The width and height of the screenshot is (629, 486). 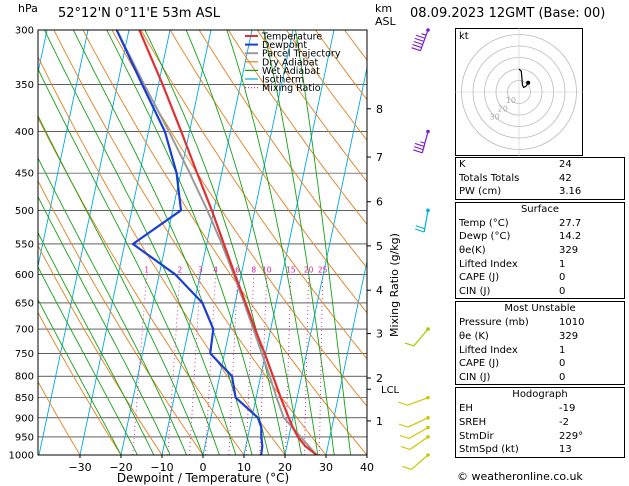 I want to click on pressure-tick-label: 400, so click(x=24, y=132).